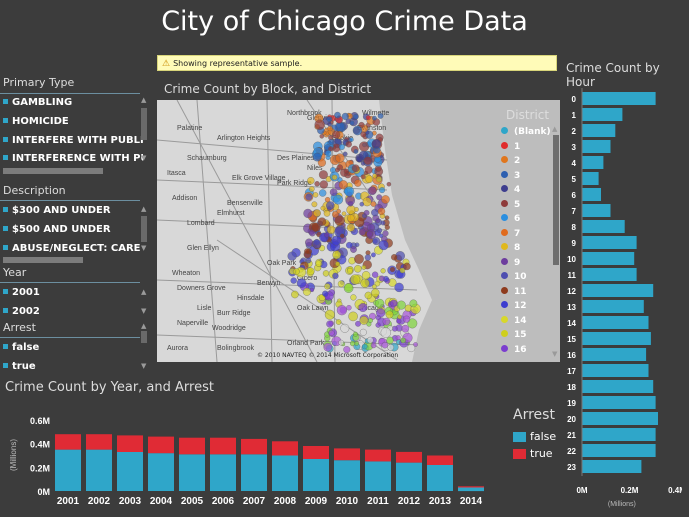 This screenshot has height=517, width=689. Describe the element at coordinates (532, 132) in the screenshot. I see `district-legend-label: (Blank)` at that location.